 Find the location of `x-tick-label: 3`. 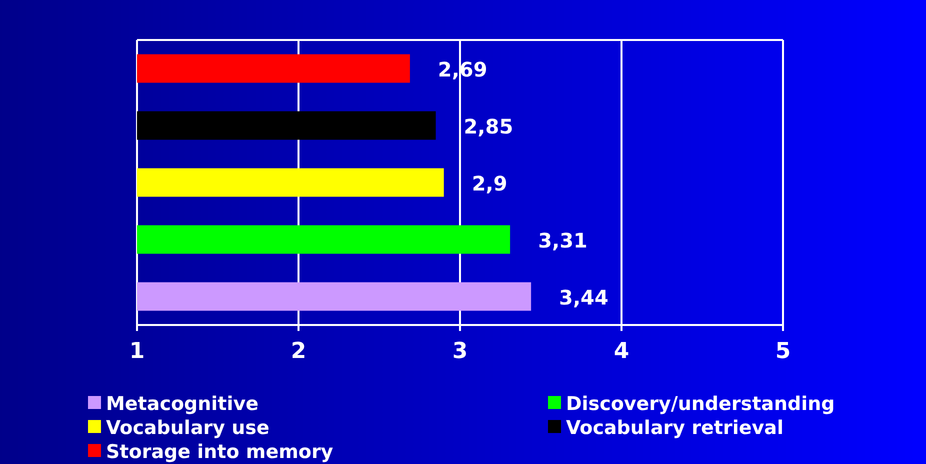

x-tick-label: 3 is located at coordinates (460, 351).